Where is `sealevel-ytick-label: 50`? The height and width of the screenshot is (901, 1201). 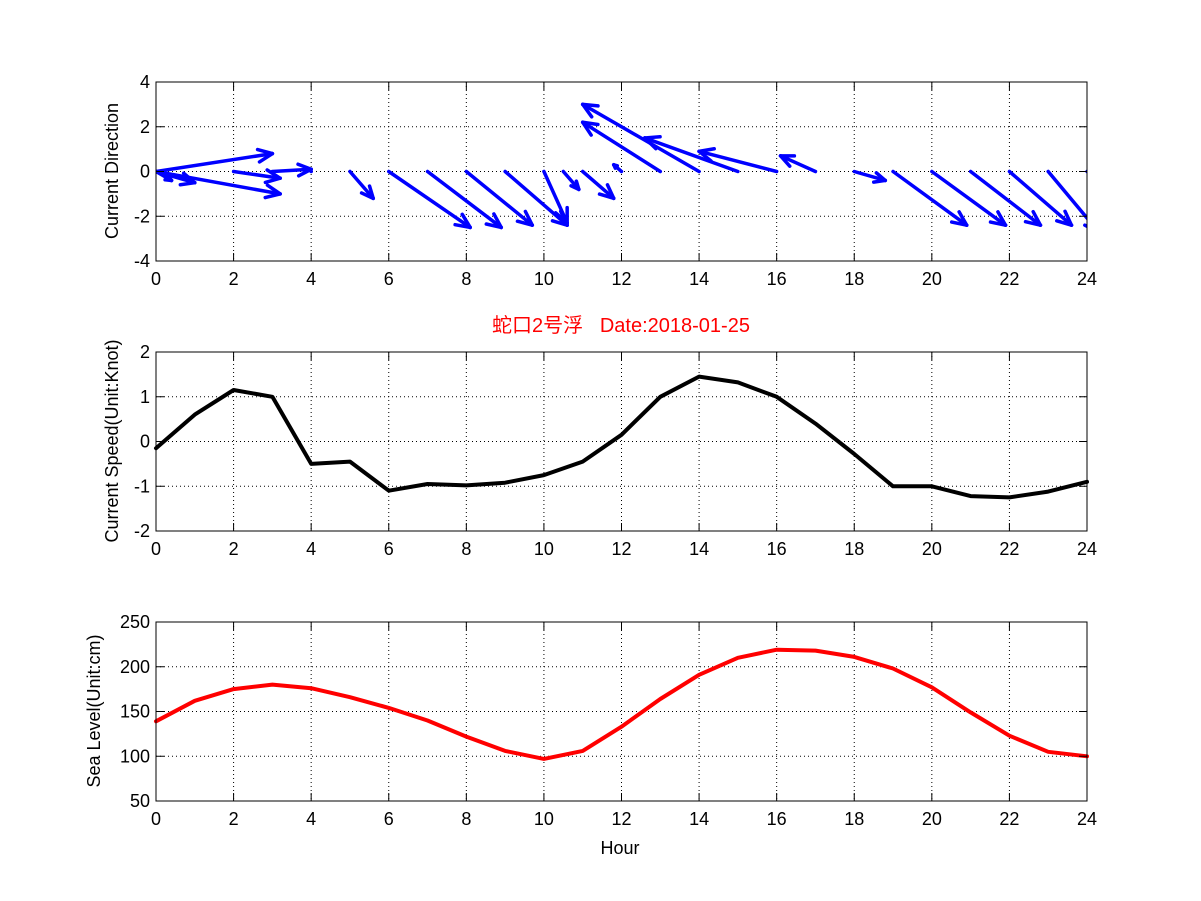
sealevel-ytick-label: 50 is located at coordinates (140, 801).